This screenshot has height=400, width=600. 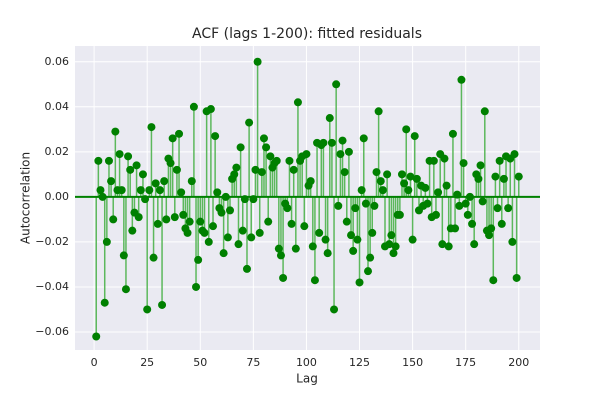 I want to click on x-axis-label: Lag, so click(x=307, y=379).